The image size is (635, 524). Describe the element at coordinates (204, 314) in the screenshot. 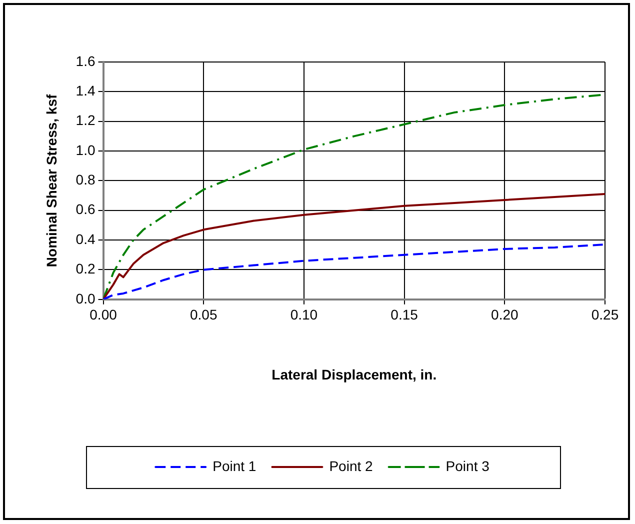

I see `x-tick-label: 0.05` at that location.